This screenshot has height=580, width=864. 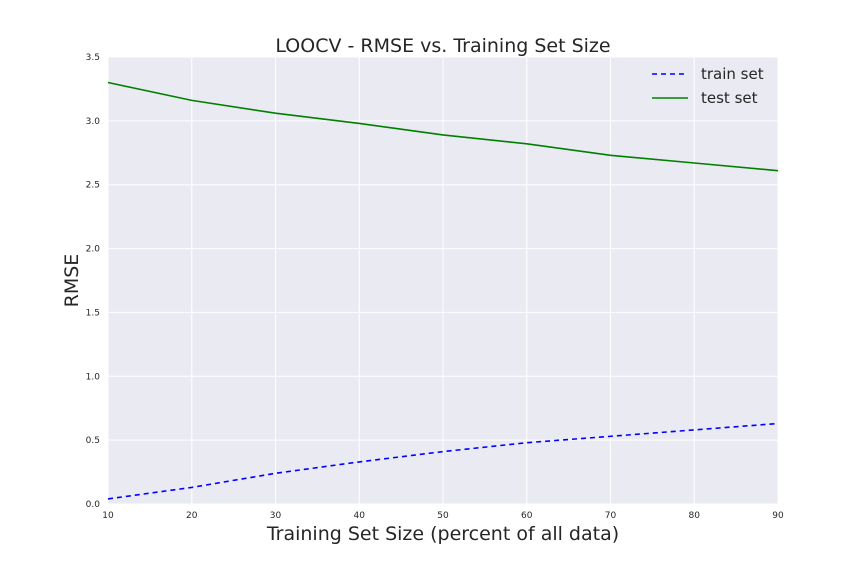 What do you see at coordinates (93, 122) in the screenshot?
I see `y-tick-label: 3.0` at bounding box center [93, 122].